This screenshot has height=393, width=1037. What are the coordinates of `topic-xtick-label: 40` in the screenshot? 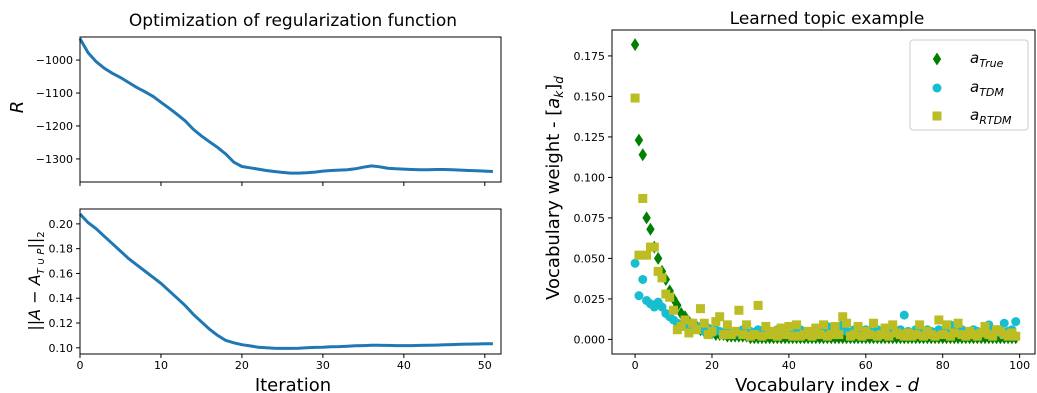 It's located at (789, 365).